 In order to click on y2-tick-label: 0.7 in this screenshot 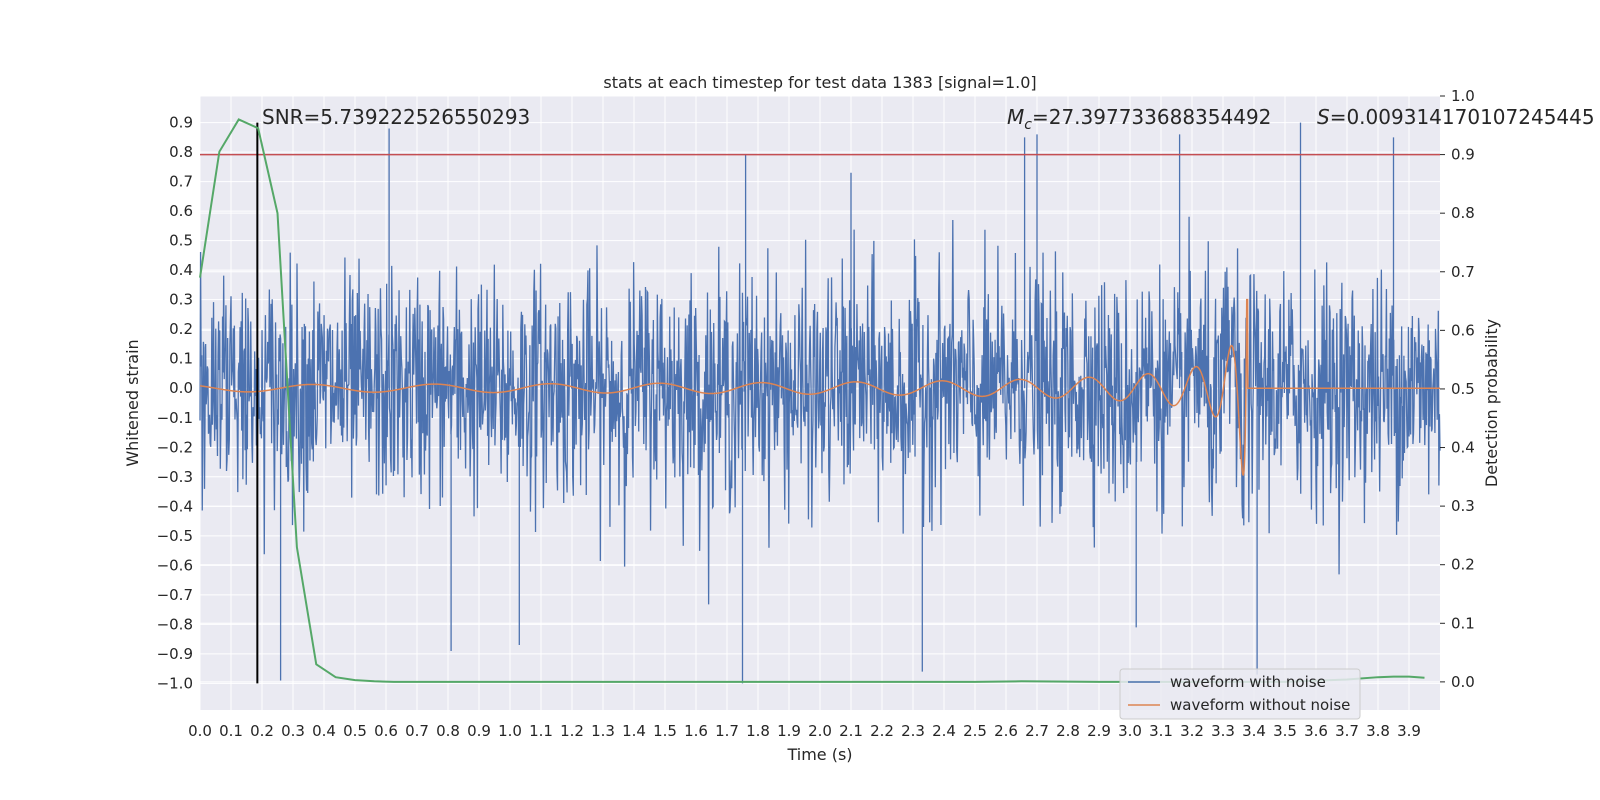, I will do `click(1463, 272)`.